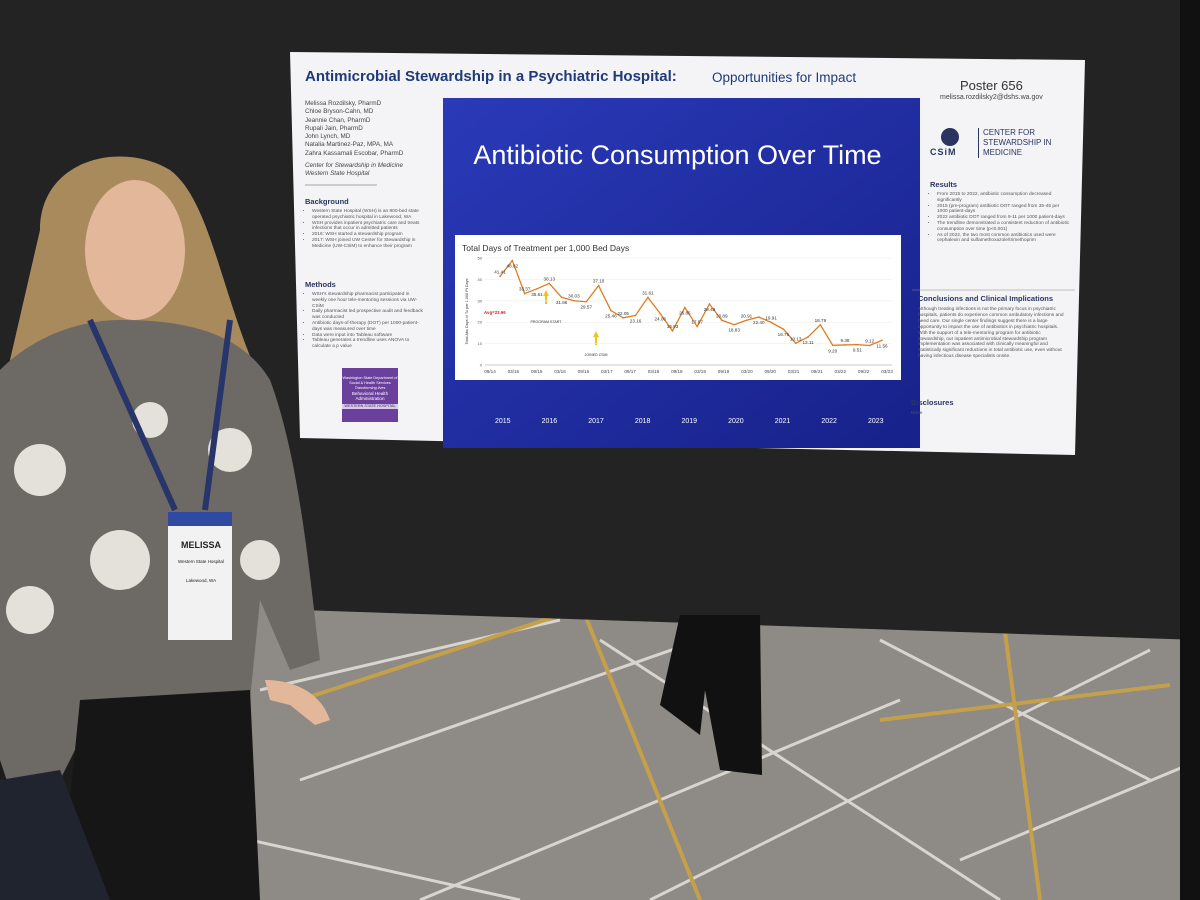 This screenshot has height=900, width=1200. Describe the element at coordinates (700, 371) in the screenshot. I see `x-tick-label: 03/19` at that location.